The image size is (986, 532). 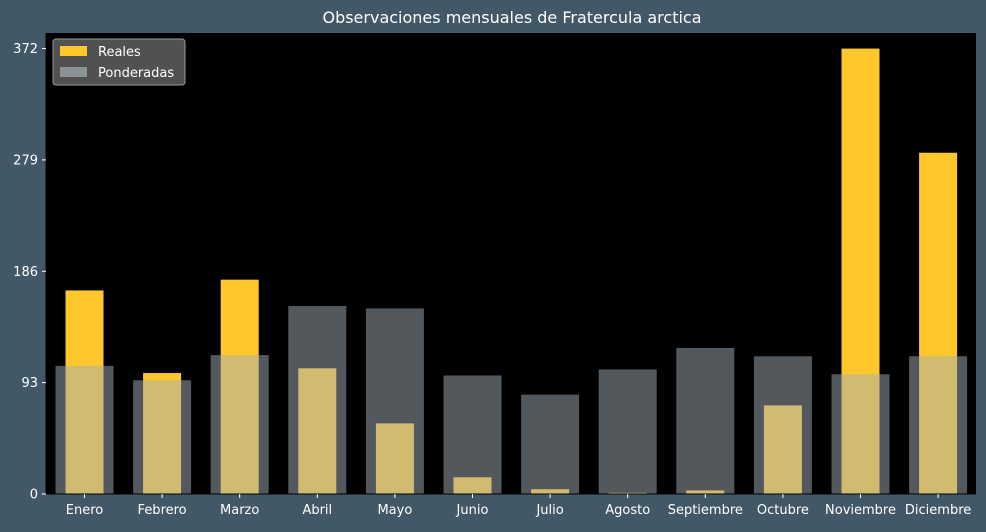 What do you see at coordinates (73, 51) in the screenshot?
I see `legend-swatch-reales` at bounding box center [73, 51].